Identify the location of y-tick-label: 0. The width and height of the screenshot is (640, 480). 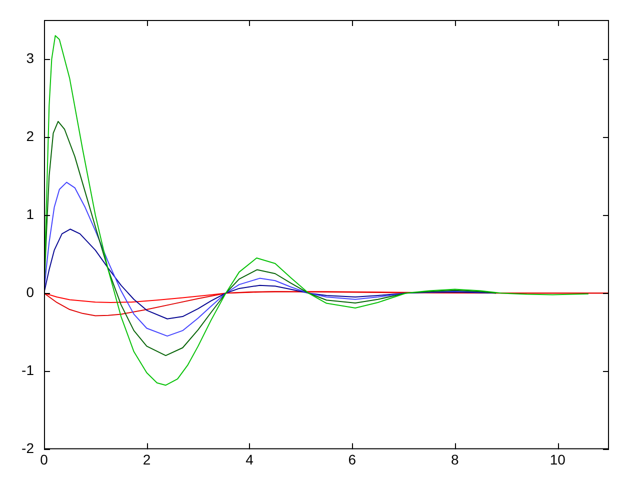
(30, 292).